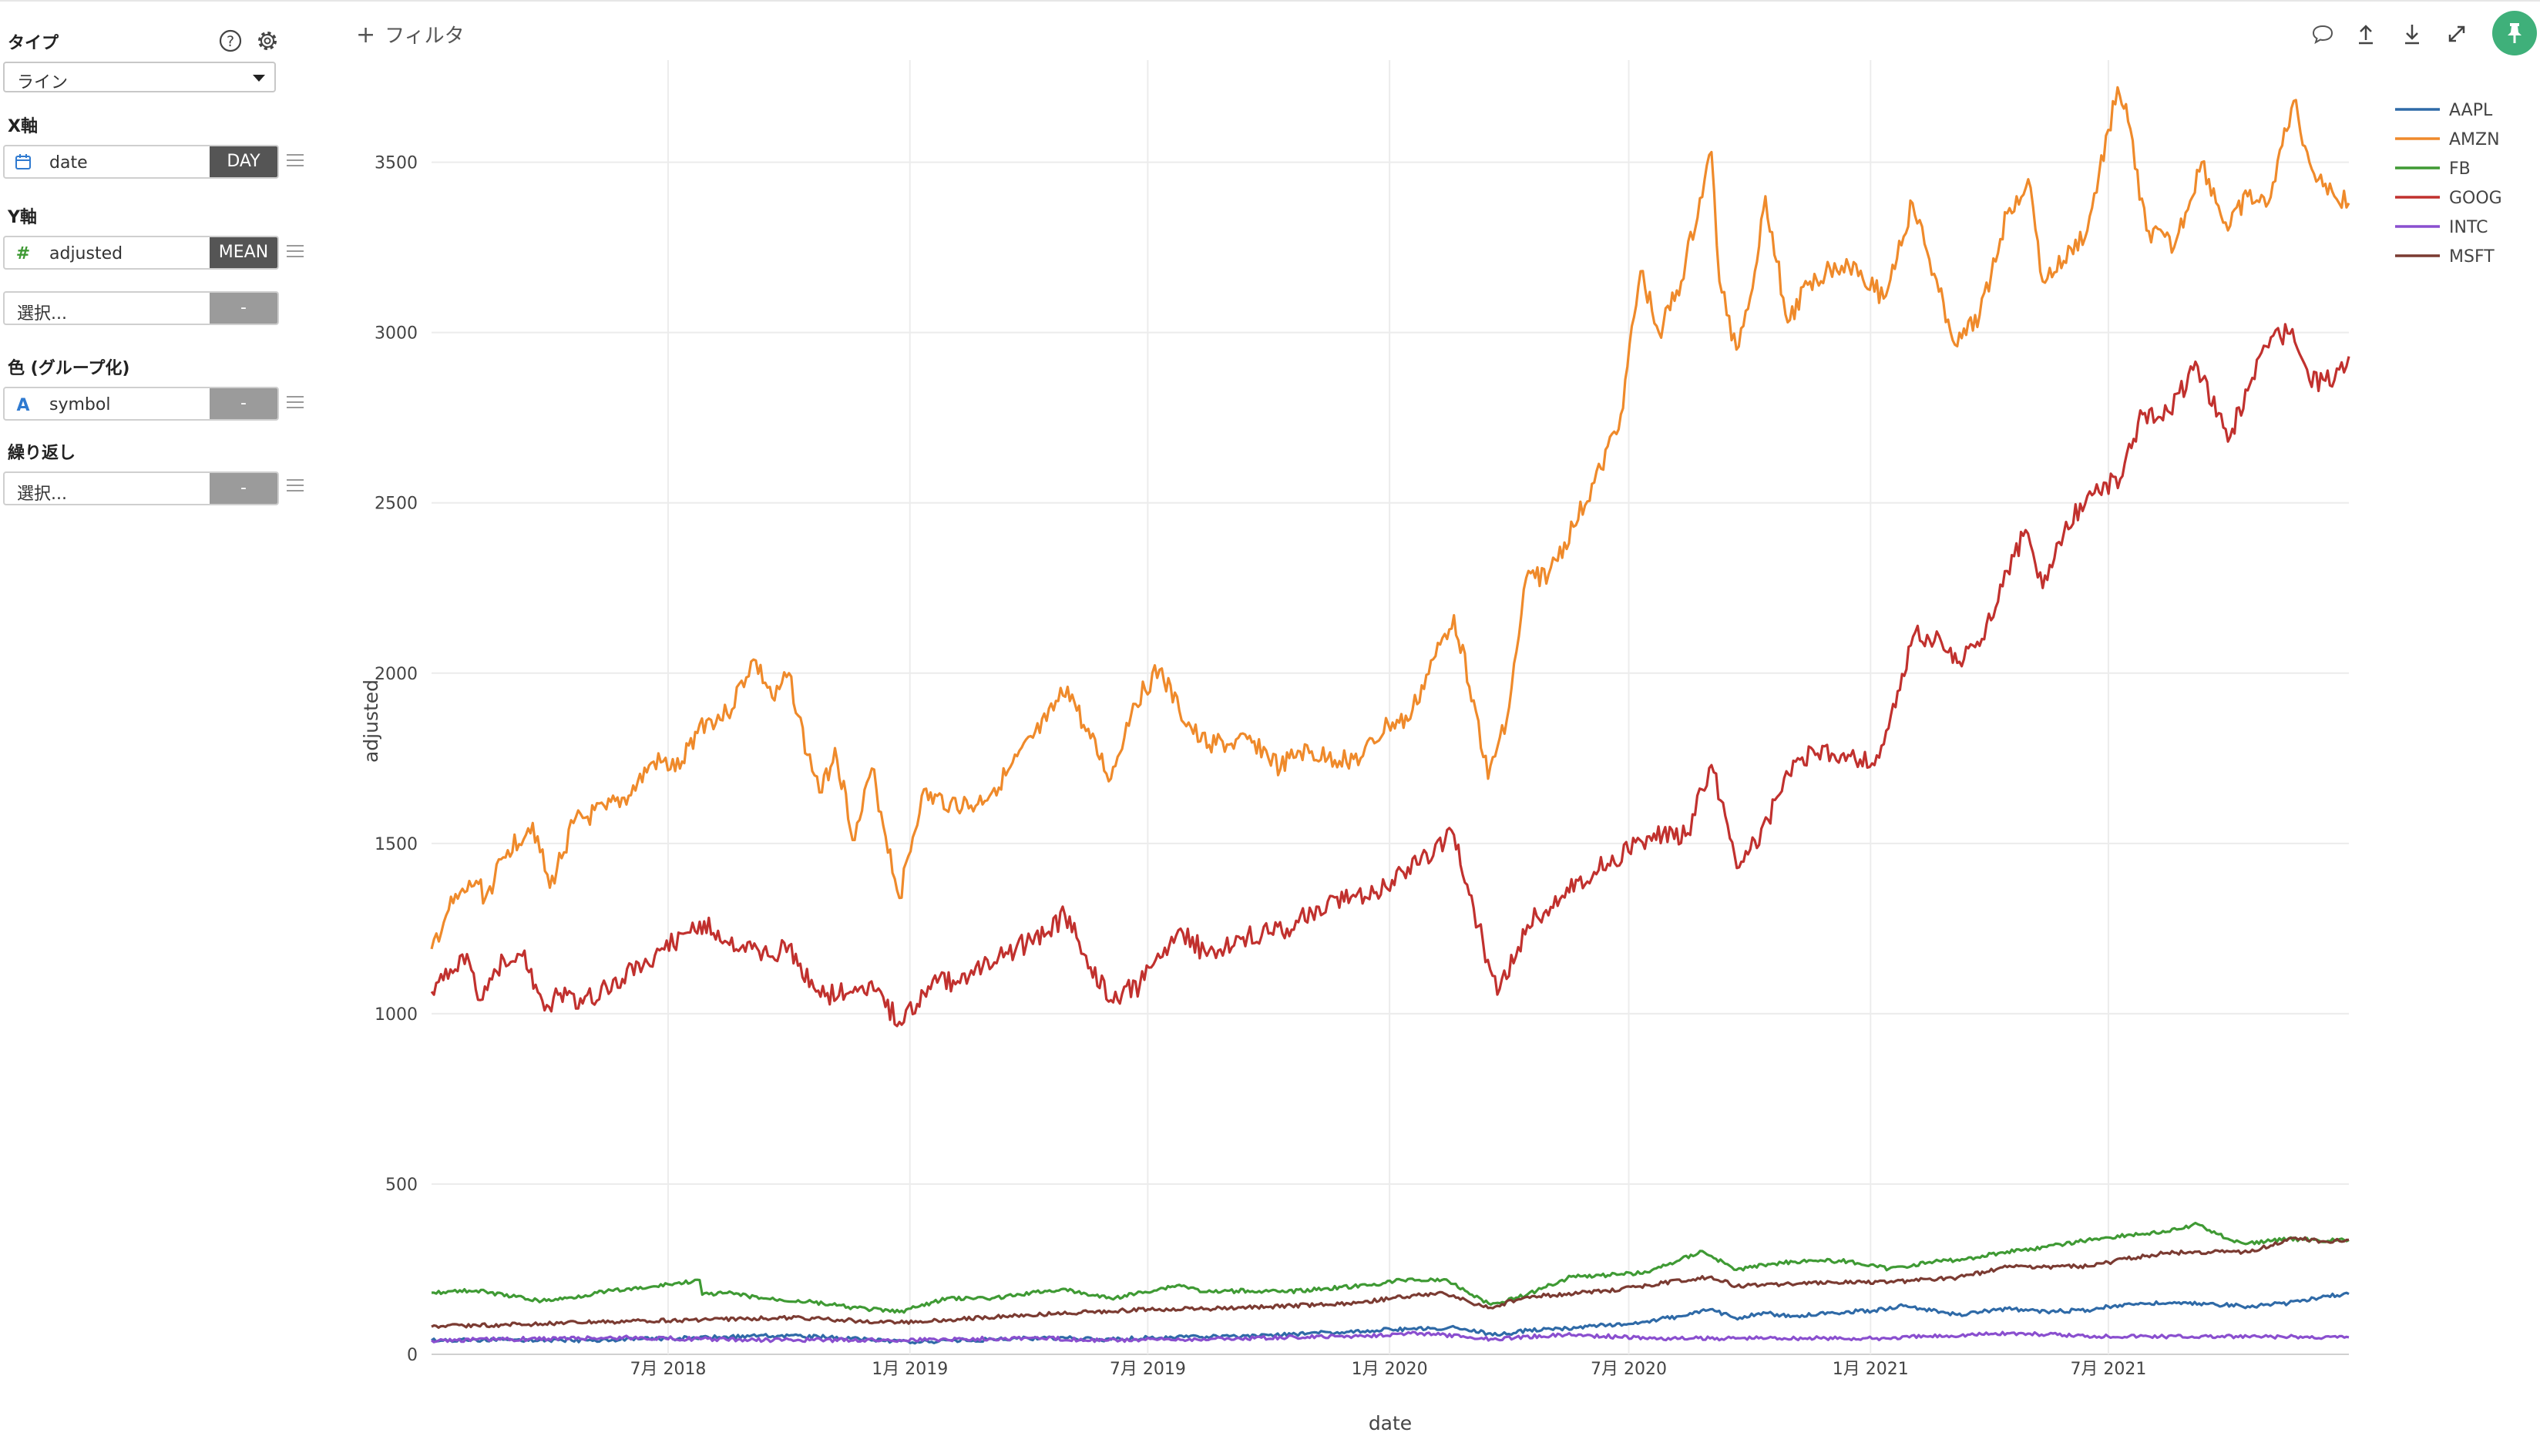  Describe the element at coordinates (23, 161) in the screenshot. I see `calendar-icon` at that location.